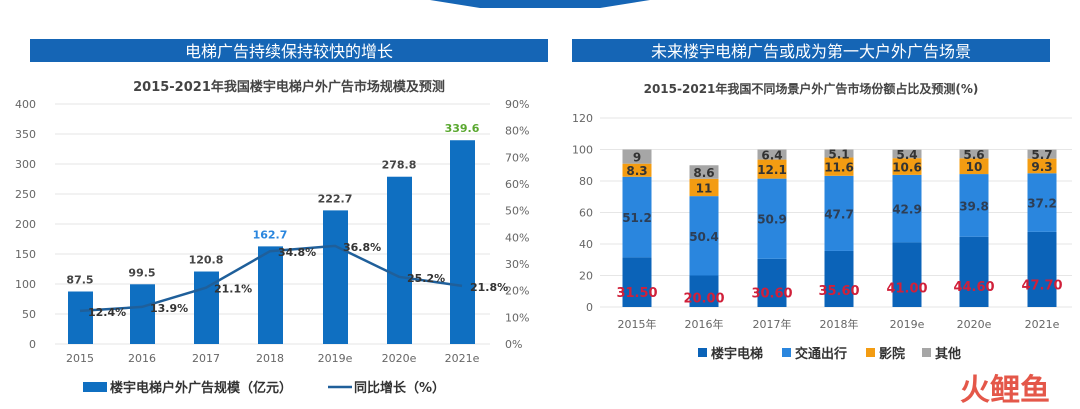 The height and width of the screenshot is (409, 1080). What do you see at coordinates (586, 244) in the screenshot?
I see `y-tick: 40` at bounding box center [586, 244].